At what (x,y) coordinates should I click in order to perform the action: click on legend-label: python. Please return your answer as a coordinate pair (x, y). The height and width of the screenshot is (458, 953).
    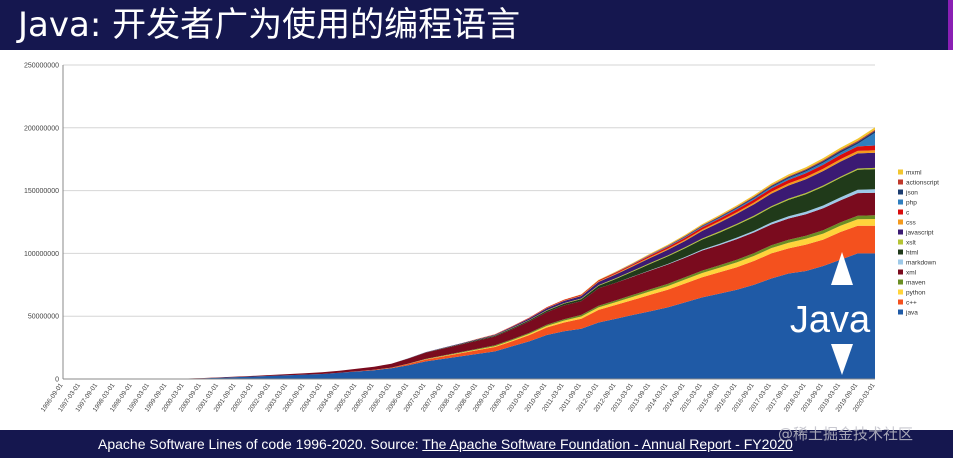
    Looking at the image, I should click on (916, 293).